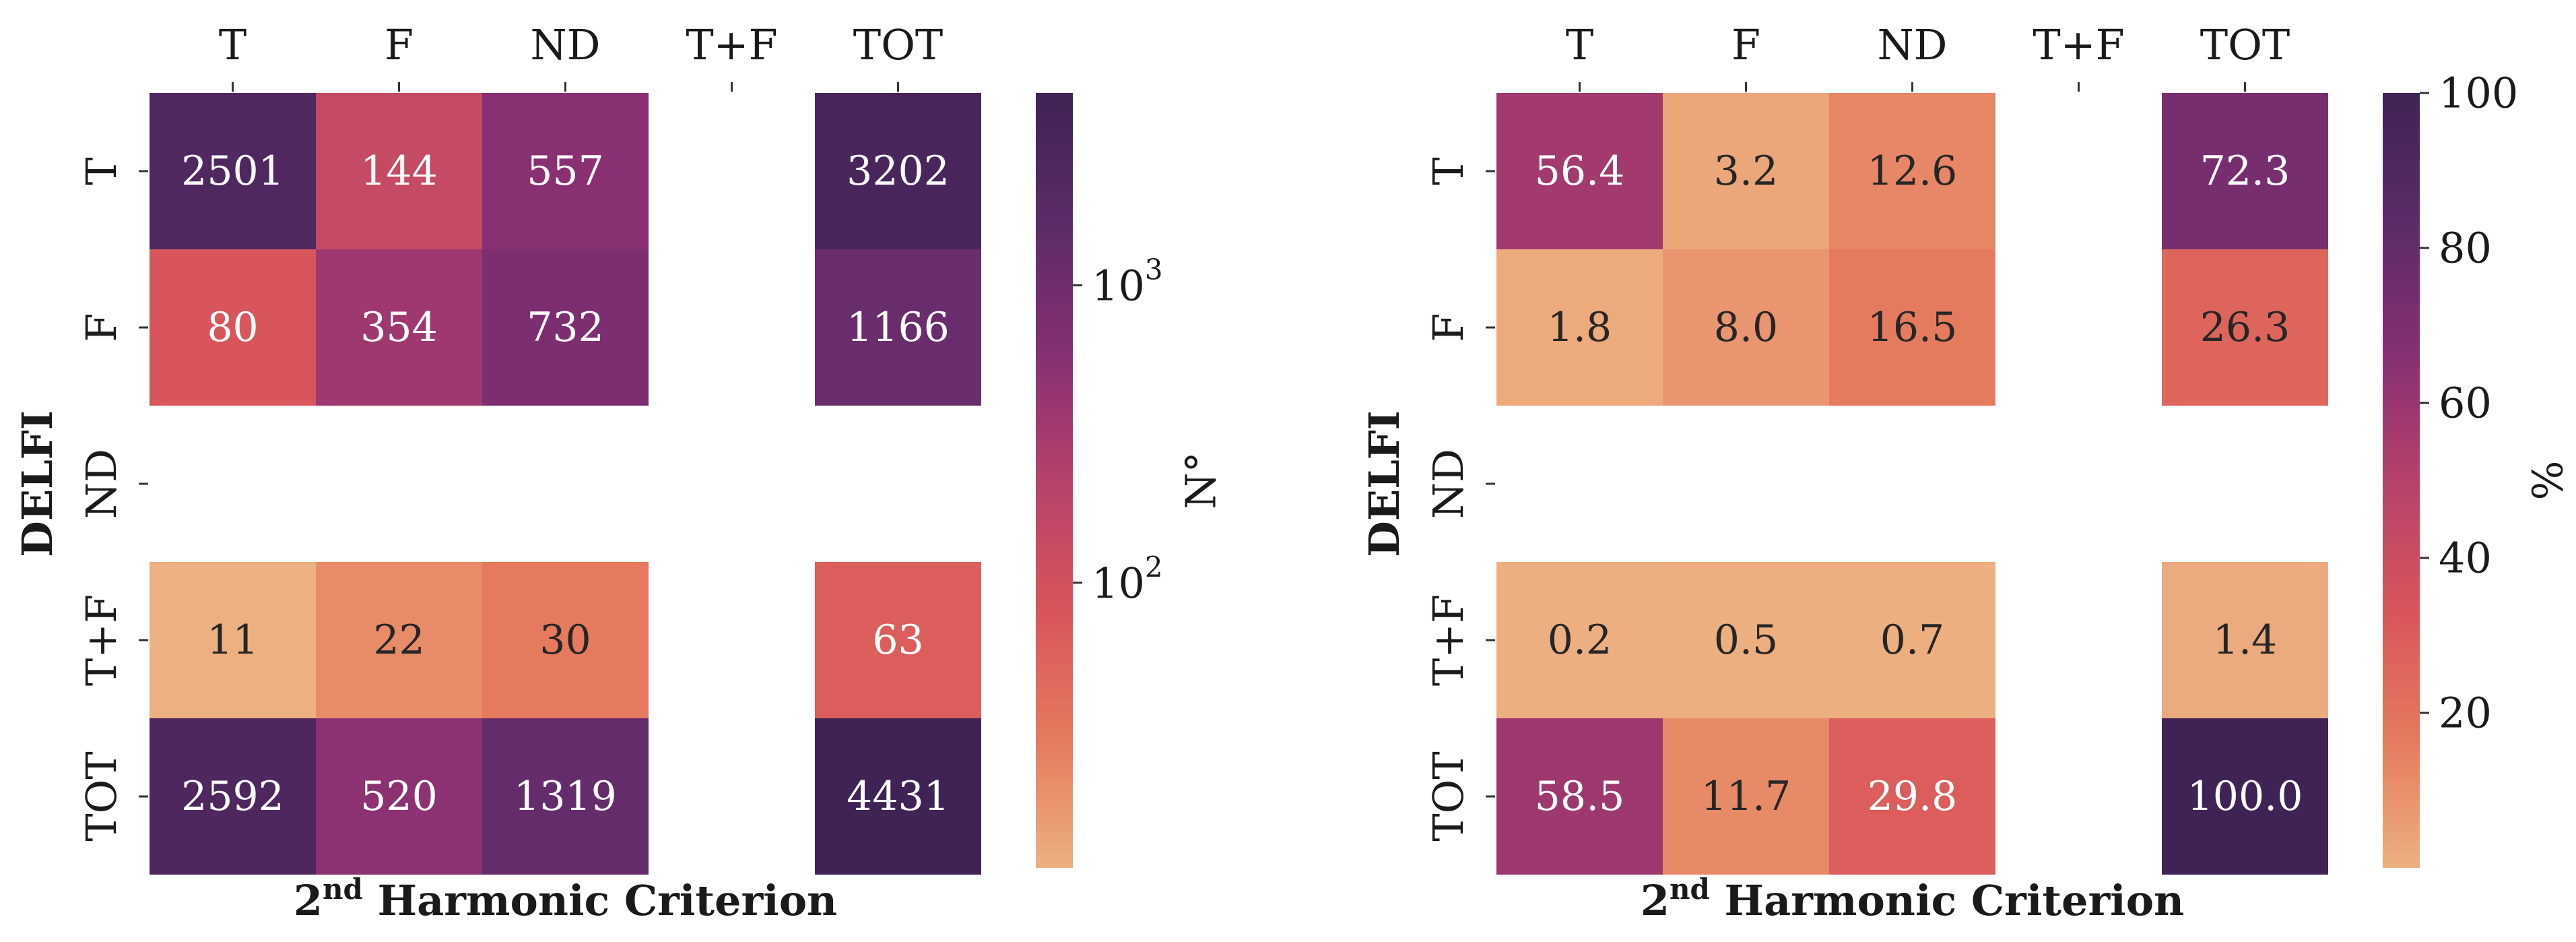 The image size is (2576, 942). What do you see at coordinates (232, 327) in the screenshot?
I see `cell-value-label: 80` at bounding box center [232, 327].